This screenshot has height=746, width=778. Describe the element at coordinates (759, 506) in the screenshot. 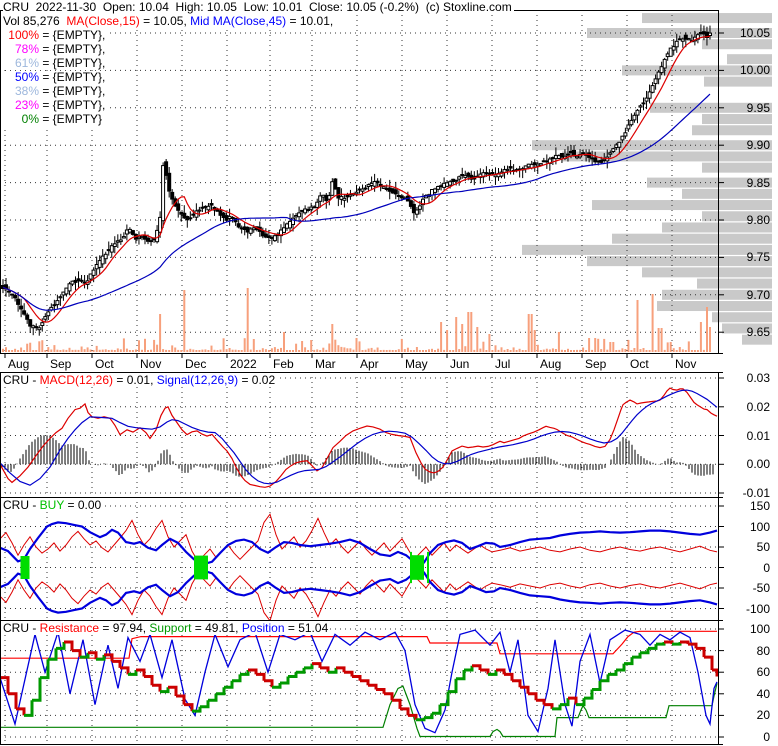

I see `buy-y-tick-label: 150` at that location.